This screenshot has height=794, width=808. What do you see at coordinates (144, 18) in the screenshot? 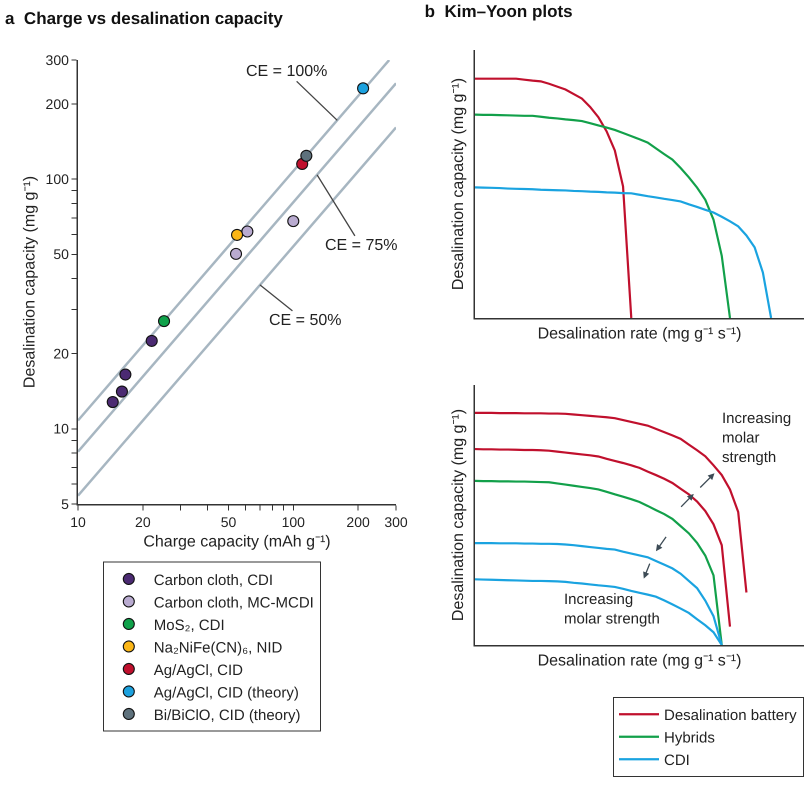
I see `chart-title: a Charge vs desalination capacity` at bounding box center [144, 18].